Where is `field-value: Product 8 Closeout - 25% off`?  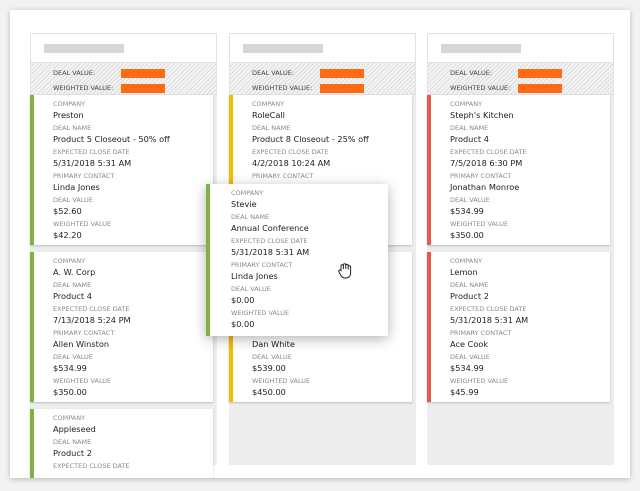
field-value: Product 8 Closeout - 25% off is located at coordinates (310, 139).